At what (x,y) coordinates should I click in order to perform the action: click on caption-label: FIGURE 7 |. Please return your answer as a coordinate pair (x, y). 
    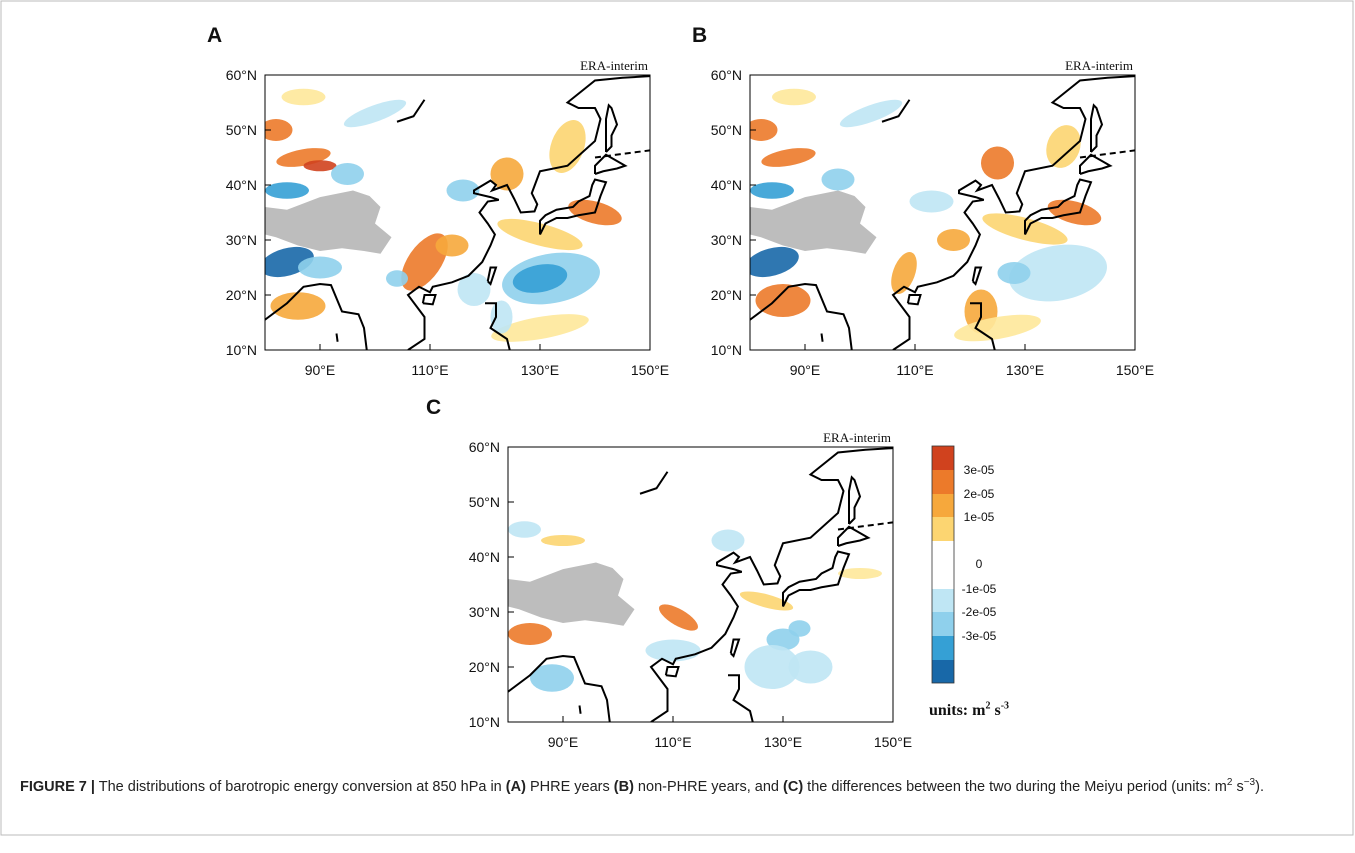
    Looking at the image, I should click on (57, 787).